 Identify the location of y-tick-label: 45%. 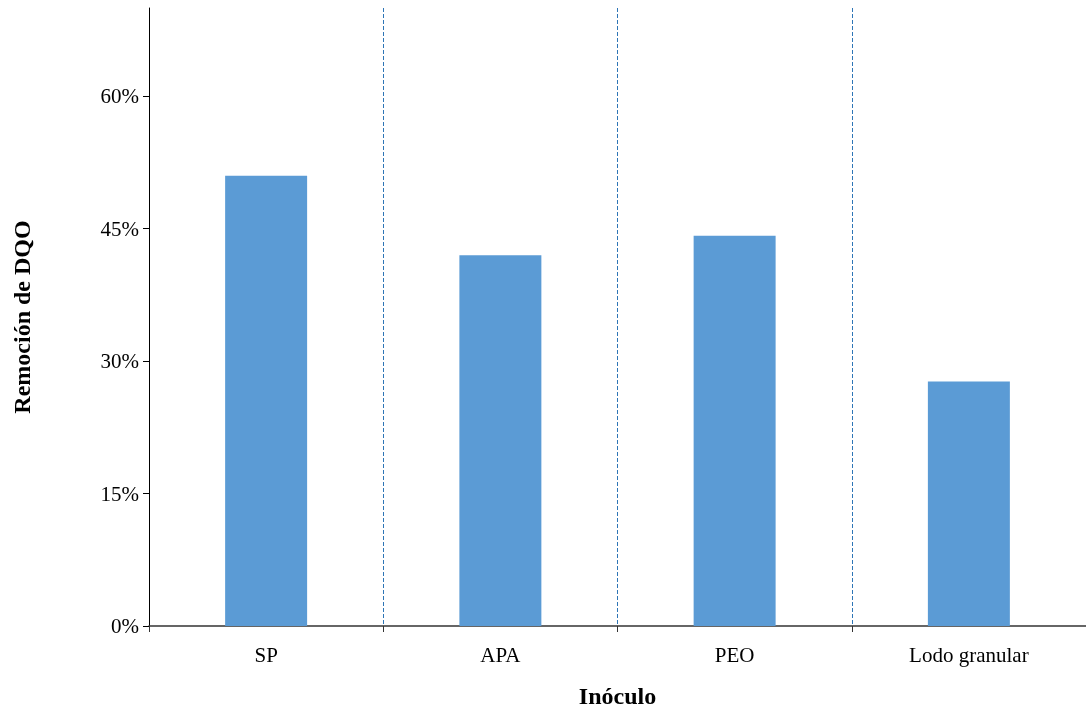
(119, 228).